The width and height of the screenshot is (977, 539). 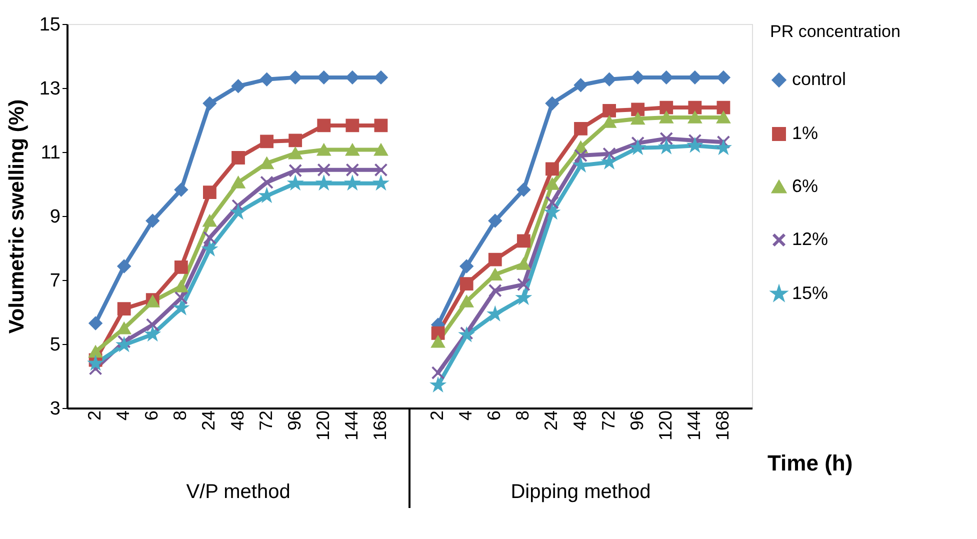 I want to click on y-tick-label: 3, so click(x=55, y=409).